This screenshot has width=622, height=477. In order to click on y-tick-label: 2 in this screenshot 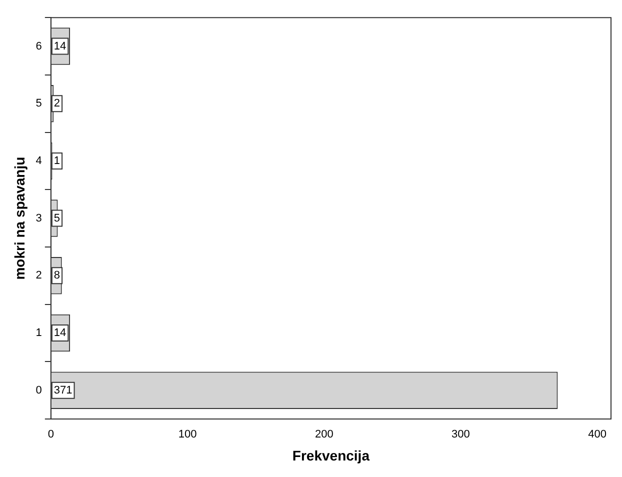, I will do `click(39, 276)`.